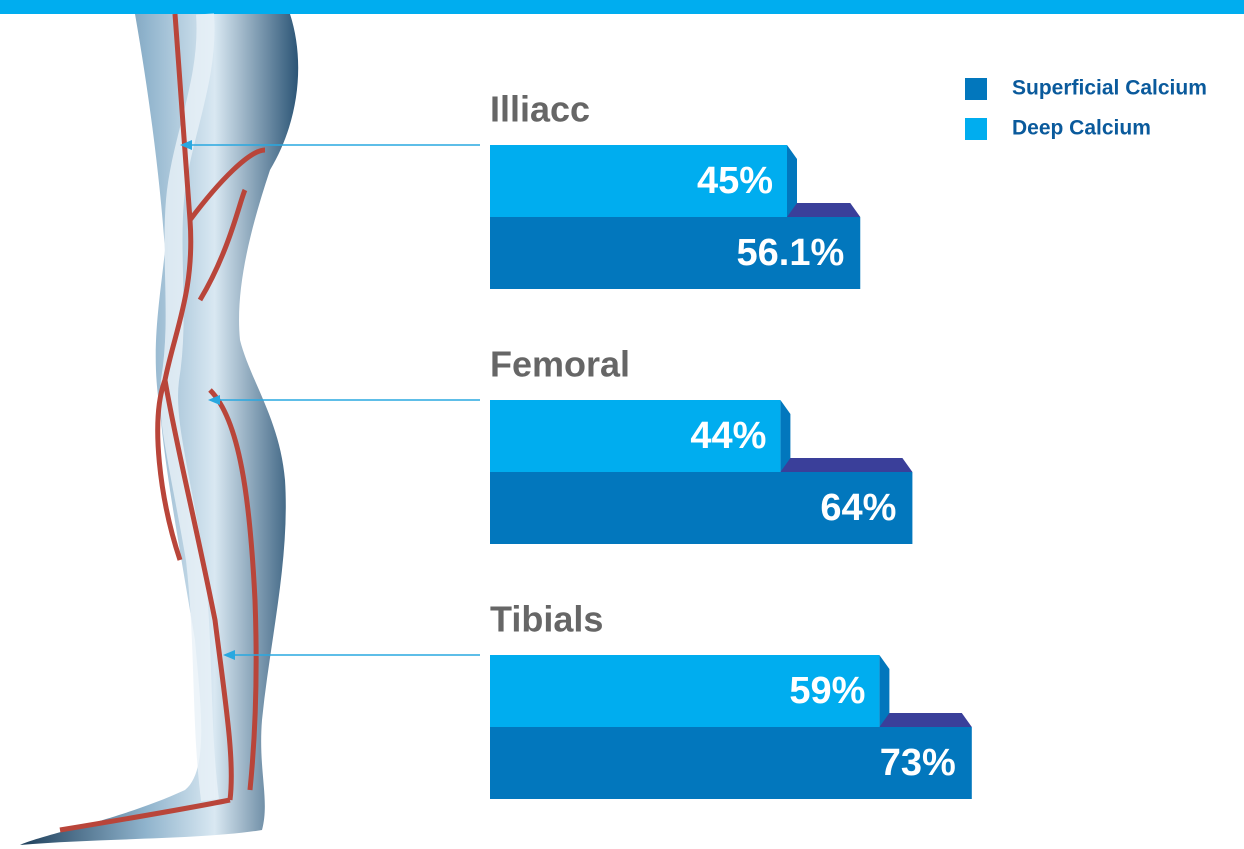 The width and height of the screenshot is (1244, 849). I want to click on connectors, so click(330, 400).